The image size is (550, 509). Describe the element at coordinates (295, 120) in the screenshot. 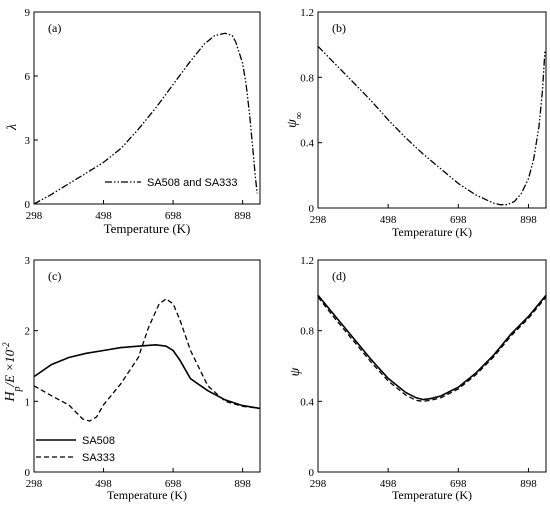

I see `y-axis-label: ψ∞` at that location.